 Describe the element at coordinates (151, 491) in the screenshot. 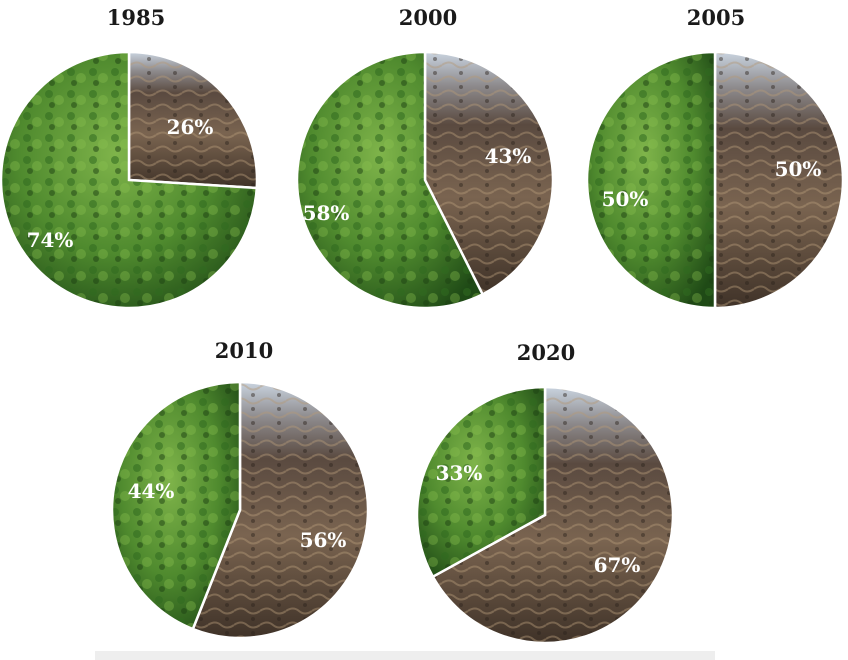

I see `slice-label-forest: 44%` at that location.